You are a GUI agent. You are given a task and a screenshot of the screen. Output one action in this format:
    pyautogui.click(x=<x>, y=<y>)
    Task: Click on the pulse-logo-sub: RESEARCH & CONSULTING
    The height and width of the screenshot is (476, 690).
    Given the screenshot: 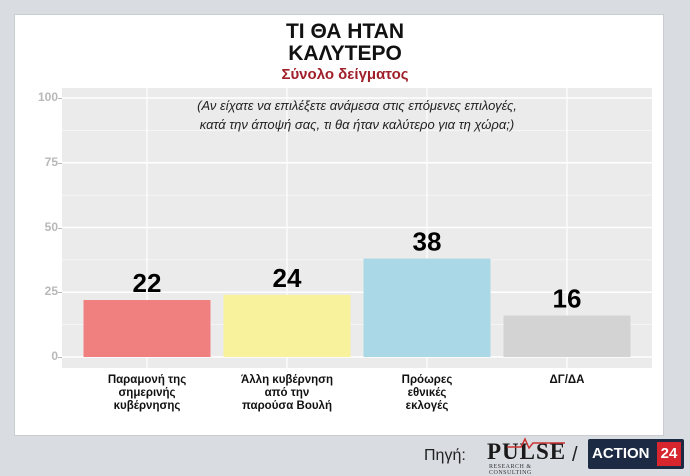 What is the action you would take?
    pyautogui.click(x=510, y=470)
    